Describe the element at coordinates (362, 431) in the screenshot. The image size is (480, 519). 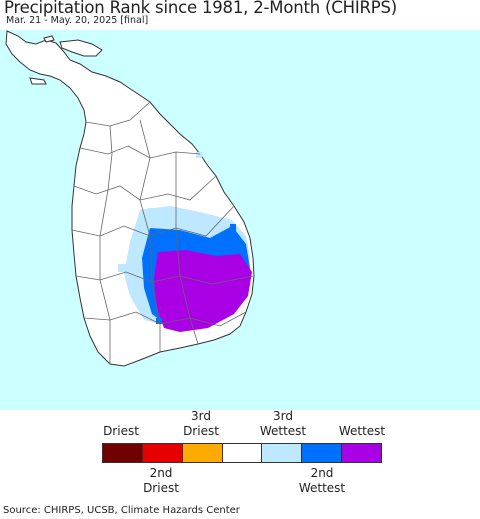
I see `legend-label-wettest: Wettest` at that location.